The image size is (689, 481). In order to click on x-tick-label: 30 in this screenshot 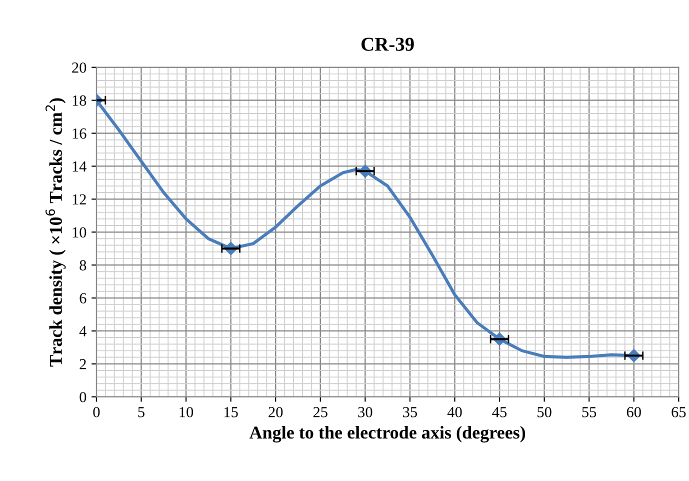, I will do `click(365, 412)`.